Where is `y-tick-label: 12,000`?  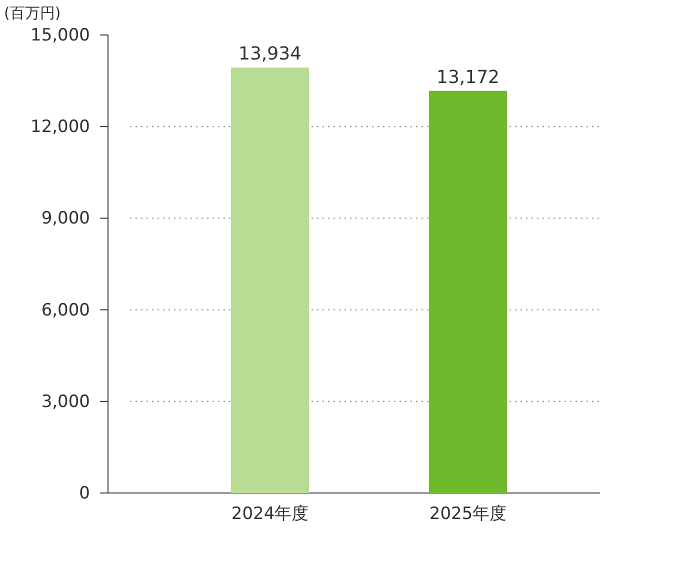
y-tick-label: 12,000 is located at coordinates (60, 127).